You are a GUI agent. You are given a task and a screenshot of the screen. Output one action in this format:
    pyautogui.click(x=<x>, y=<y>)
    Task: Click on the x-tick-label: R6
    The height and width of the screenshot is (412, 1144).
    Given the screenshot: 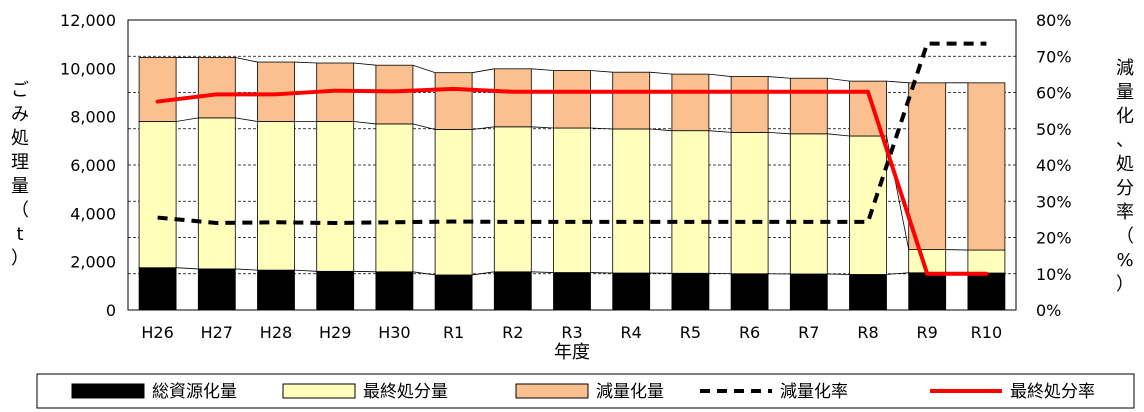 What is the action you would take?
    pyautogui.click(x=749, y=332)
    